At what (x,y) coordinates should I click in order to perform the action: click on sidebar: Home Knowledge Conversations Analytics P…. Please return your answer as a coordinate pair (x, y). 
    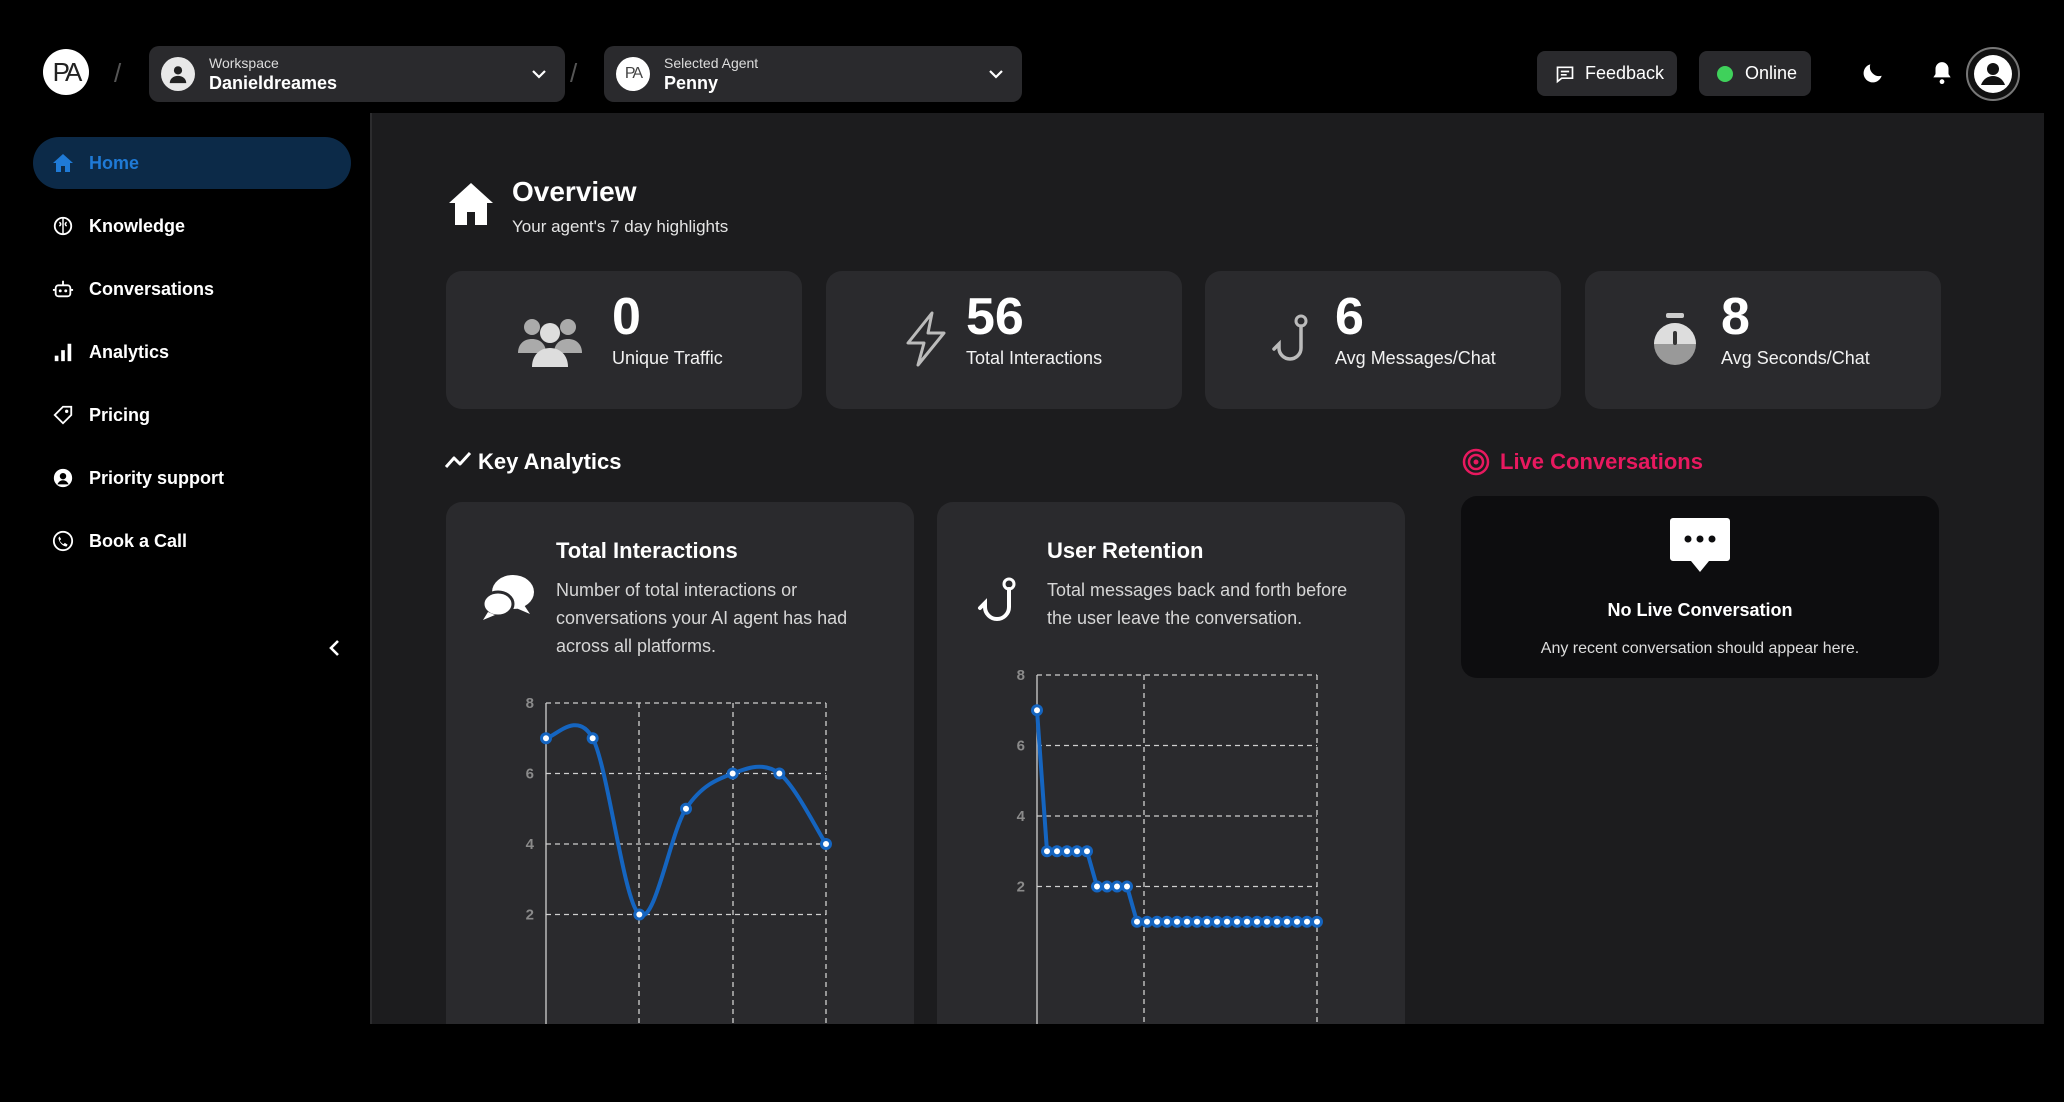
    Looking at the image, I should click on (196, 568).